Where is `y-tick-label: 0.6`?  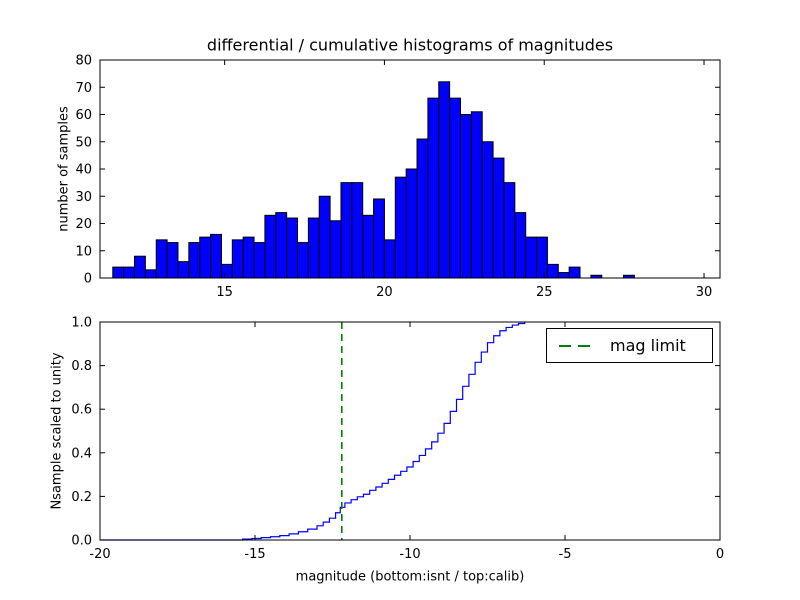
y-tick-label: 0.6 is located at coordinates (81, 410).